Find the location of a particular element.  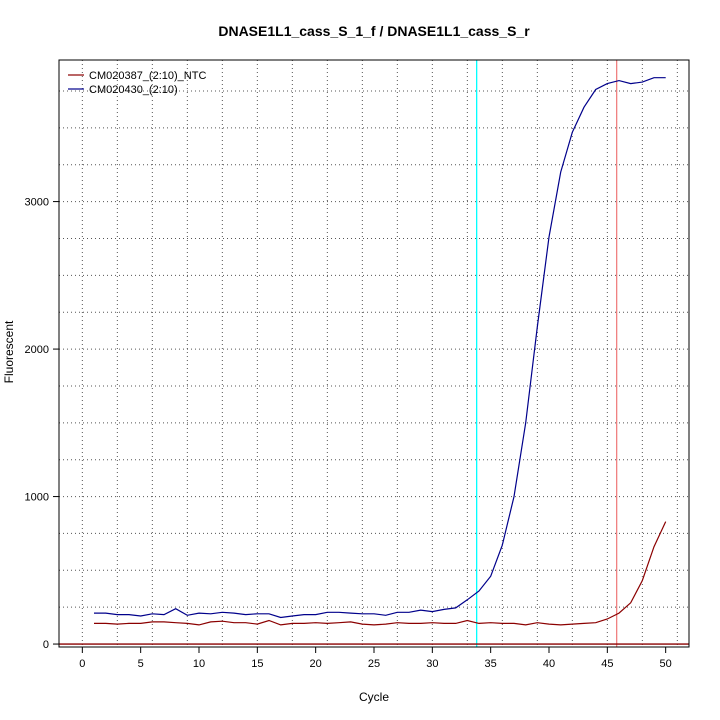

legend: CM020387_(2:10)_NTC CM020430_(2:10) is located at coordinates (137, 83).